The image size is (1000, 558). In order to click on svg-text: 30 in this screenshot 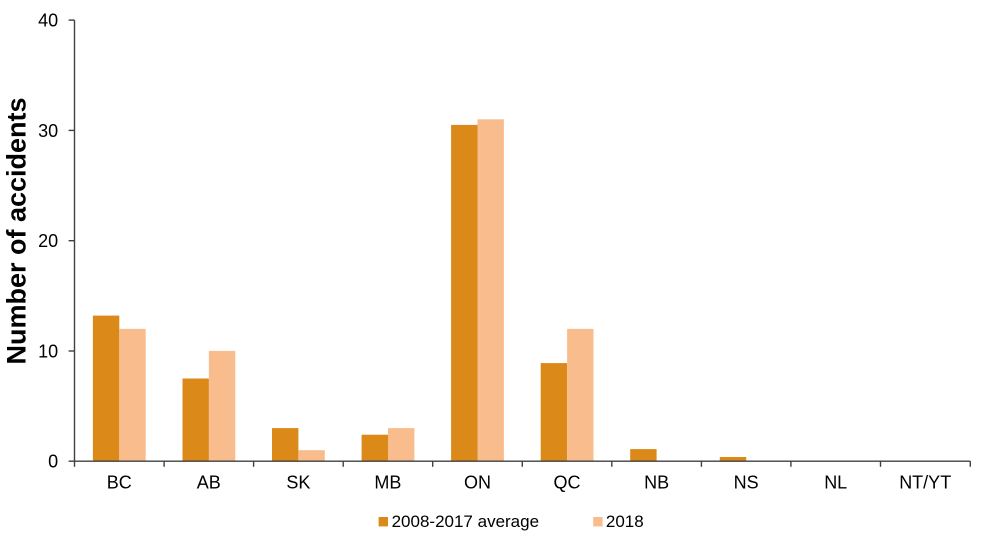, I will do `click(48, 131)`.